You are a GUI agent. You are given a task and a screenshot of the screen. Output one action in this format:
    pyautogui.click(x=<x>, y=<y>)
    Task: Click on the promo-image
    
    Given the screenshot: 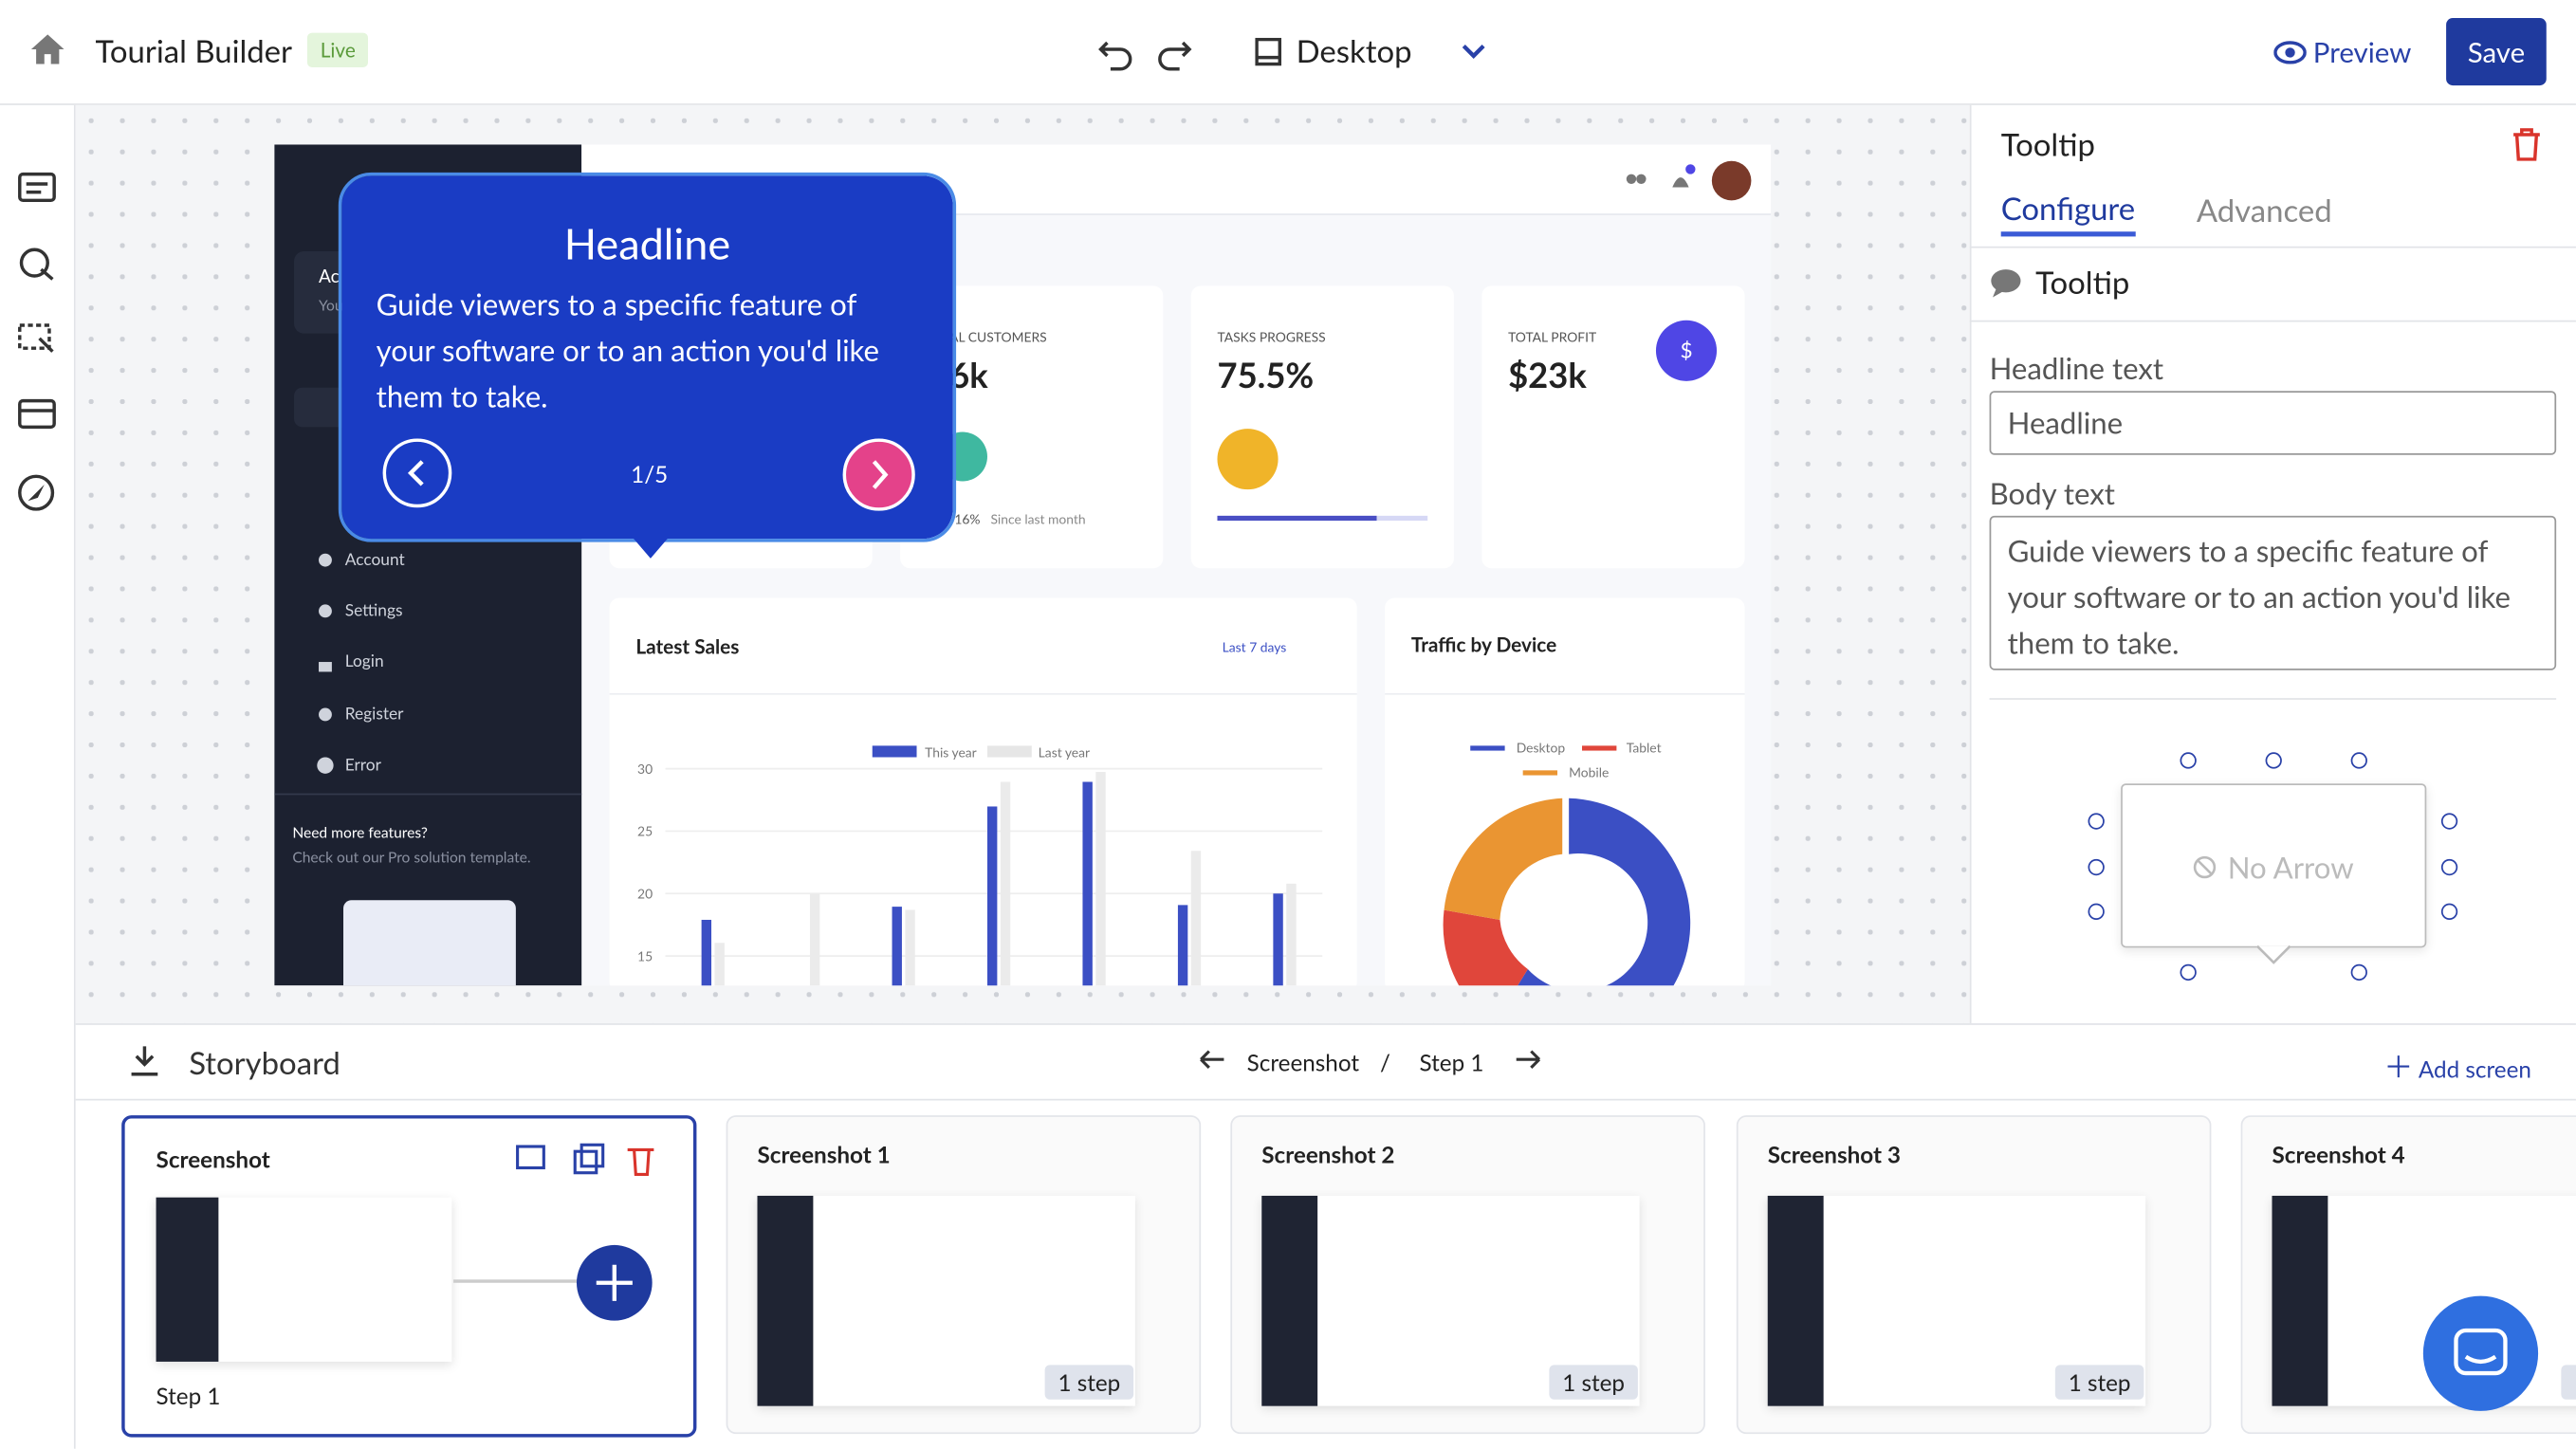 What is the action you would take?
    pyautogui.click(x=429, y=943)
    